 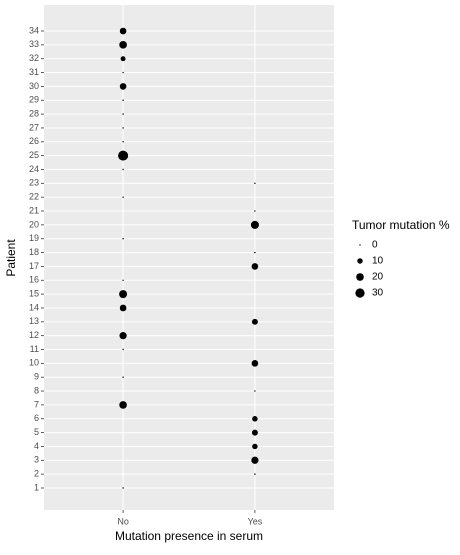 I want to click on y-tick-label: 15, so click(x=34, y=293).